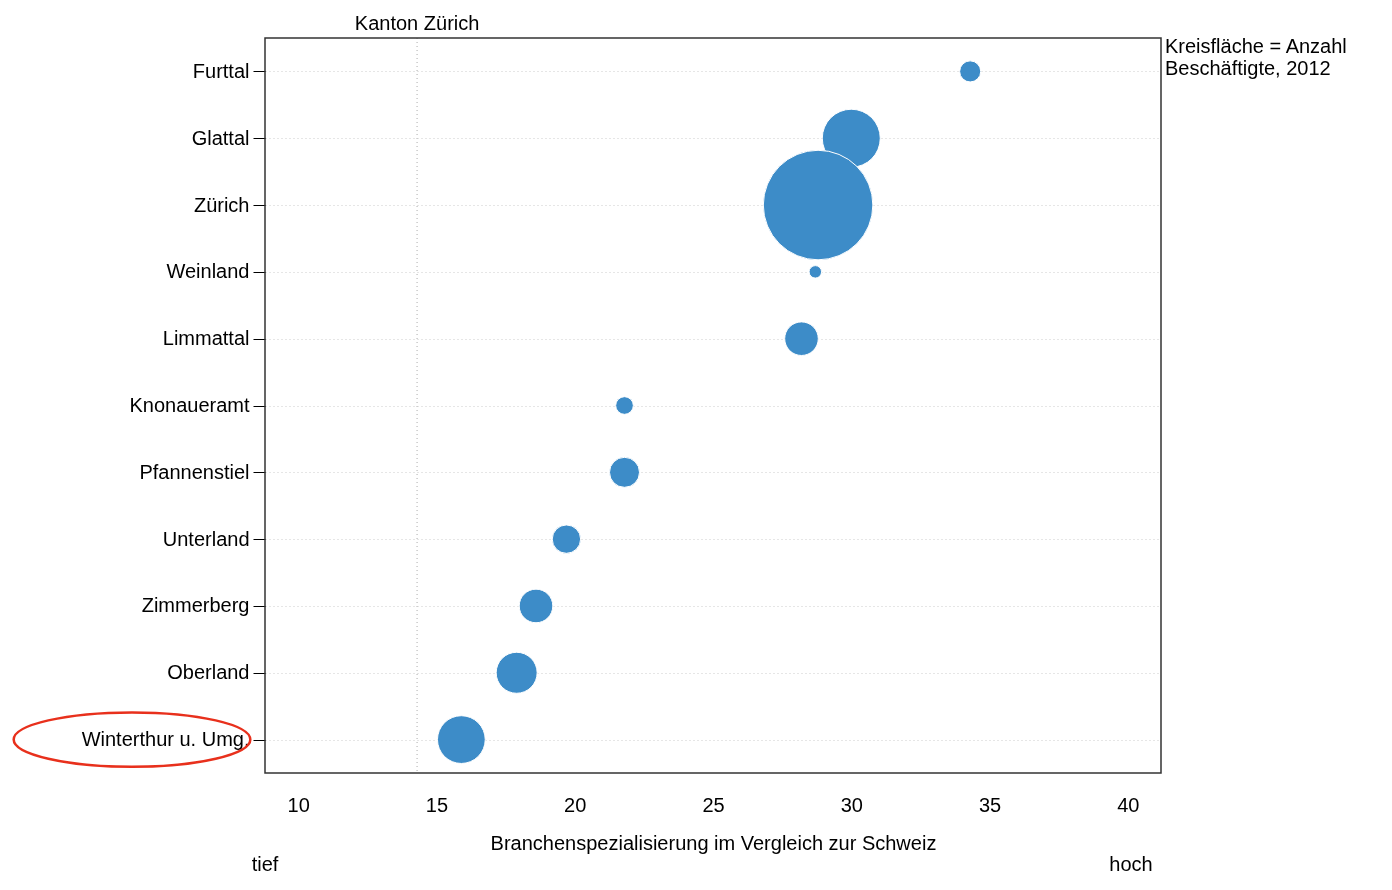 The height and width of the screenshot is (890, 1392). I want to click on x-tick-label: 25, so click(713, 804).